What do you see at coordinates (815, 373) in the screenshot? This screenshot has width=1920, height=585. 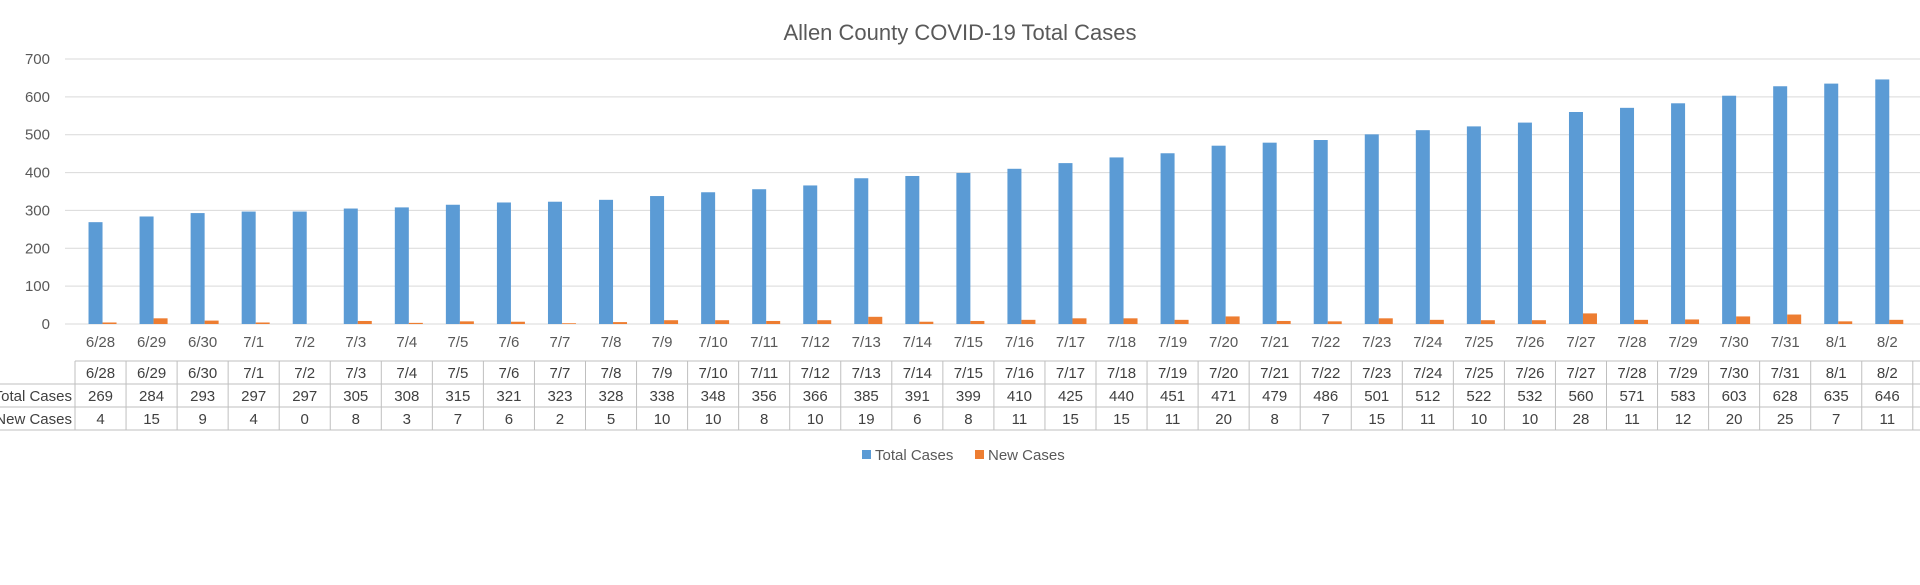 I see `table-header-cell: 7/12` at bounding box center [815, 373].